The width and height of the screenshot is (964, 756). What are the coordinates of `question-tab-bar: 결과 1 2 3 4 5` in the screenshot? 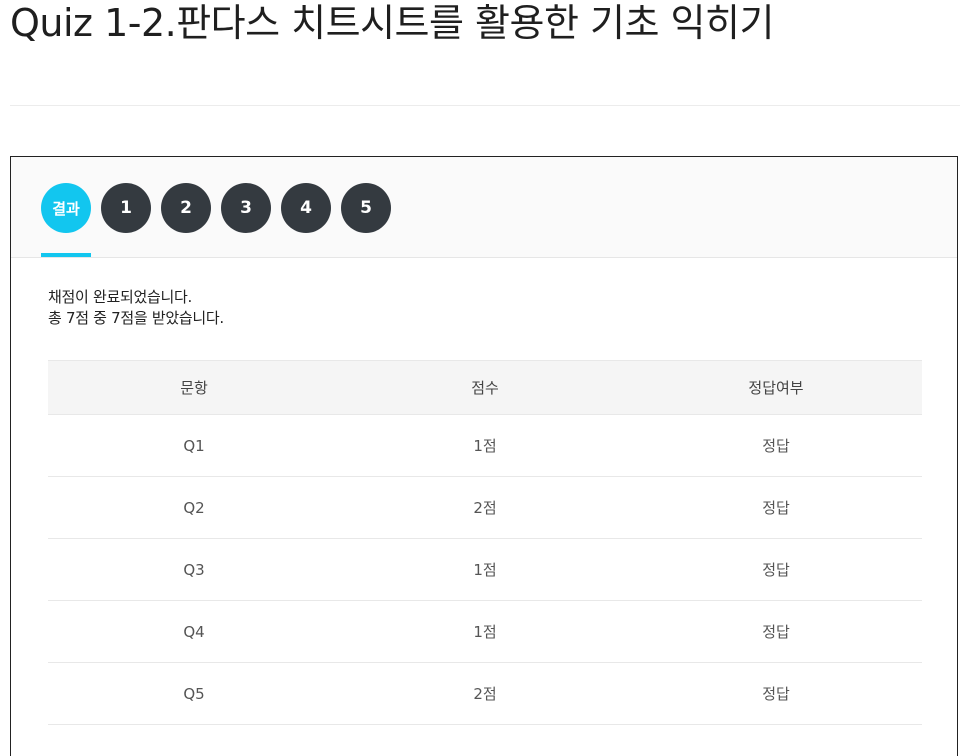 It's located at (484, 207).